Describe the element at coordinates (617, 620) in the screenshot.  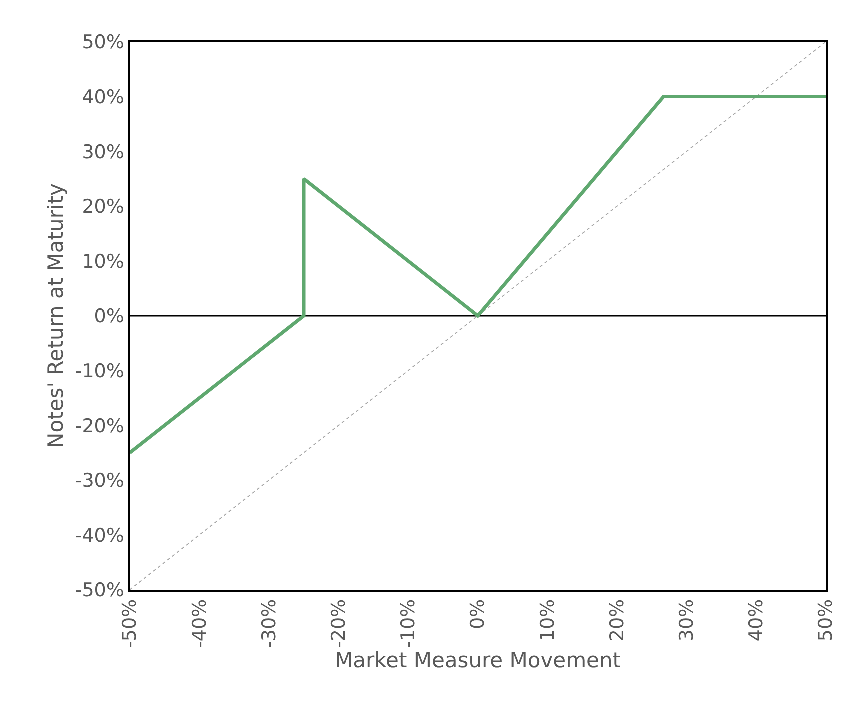
I see `x-tick-label: 20%` at that location.